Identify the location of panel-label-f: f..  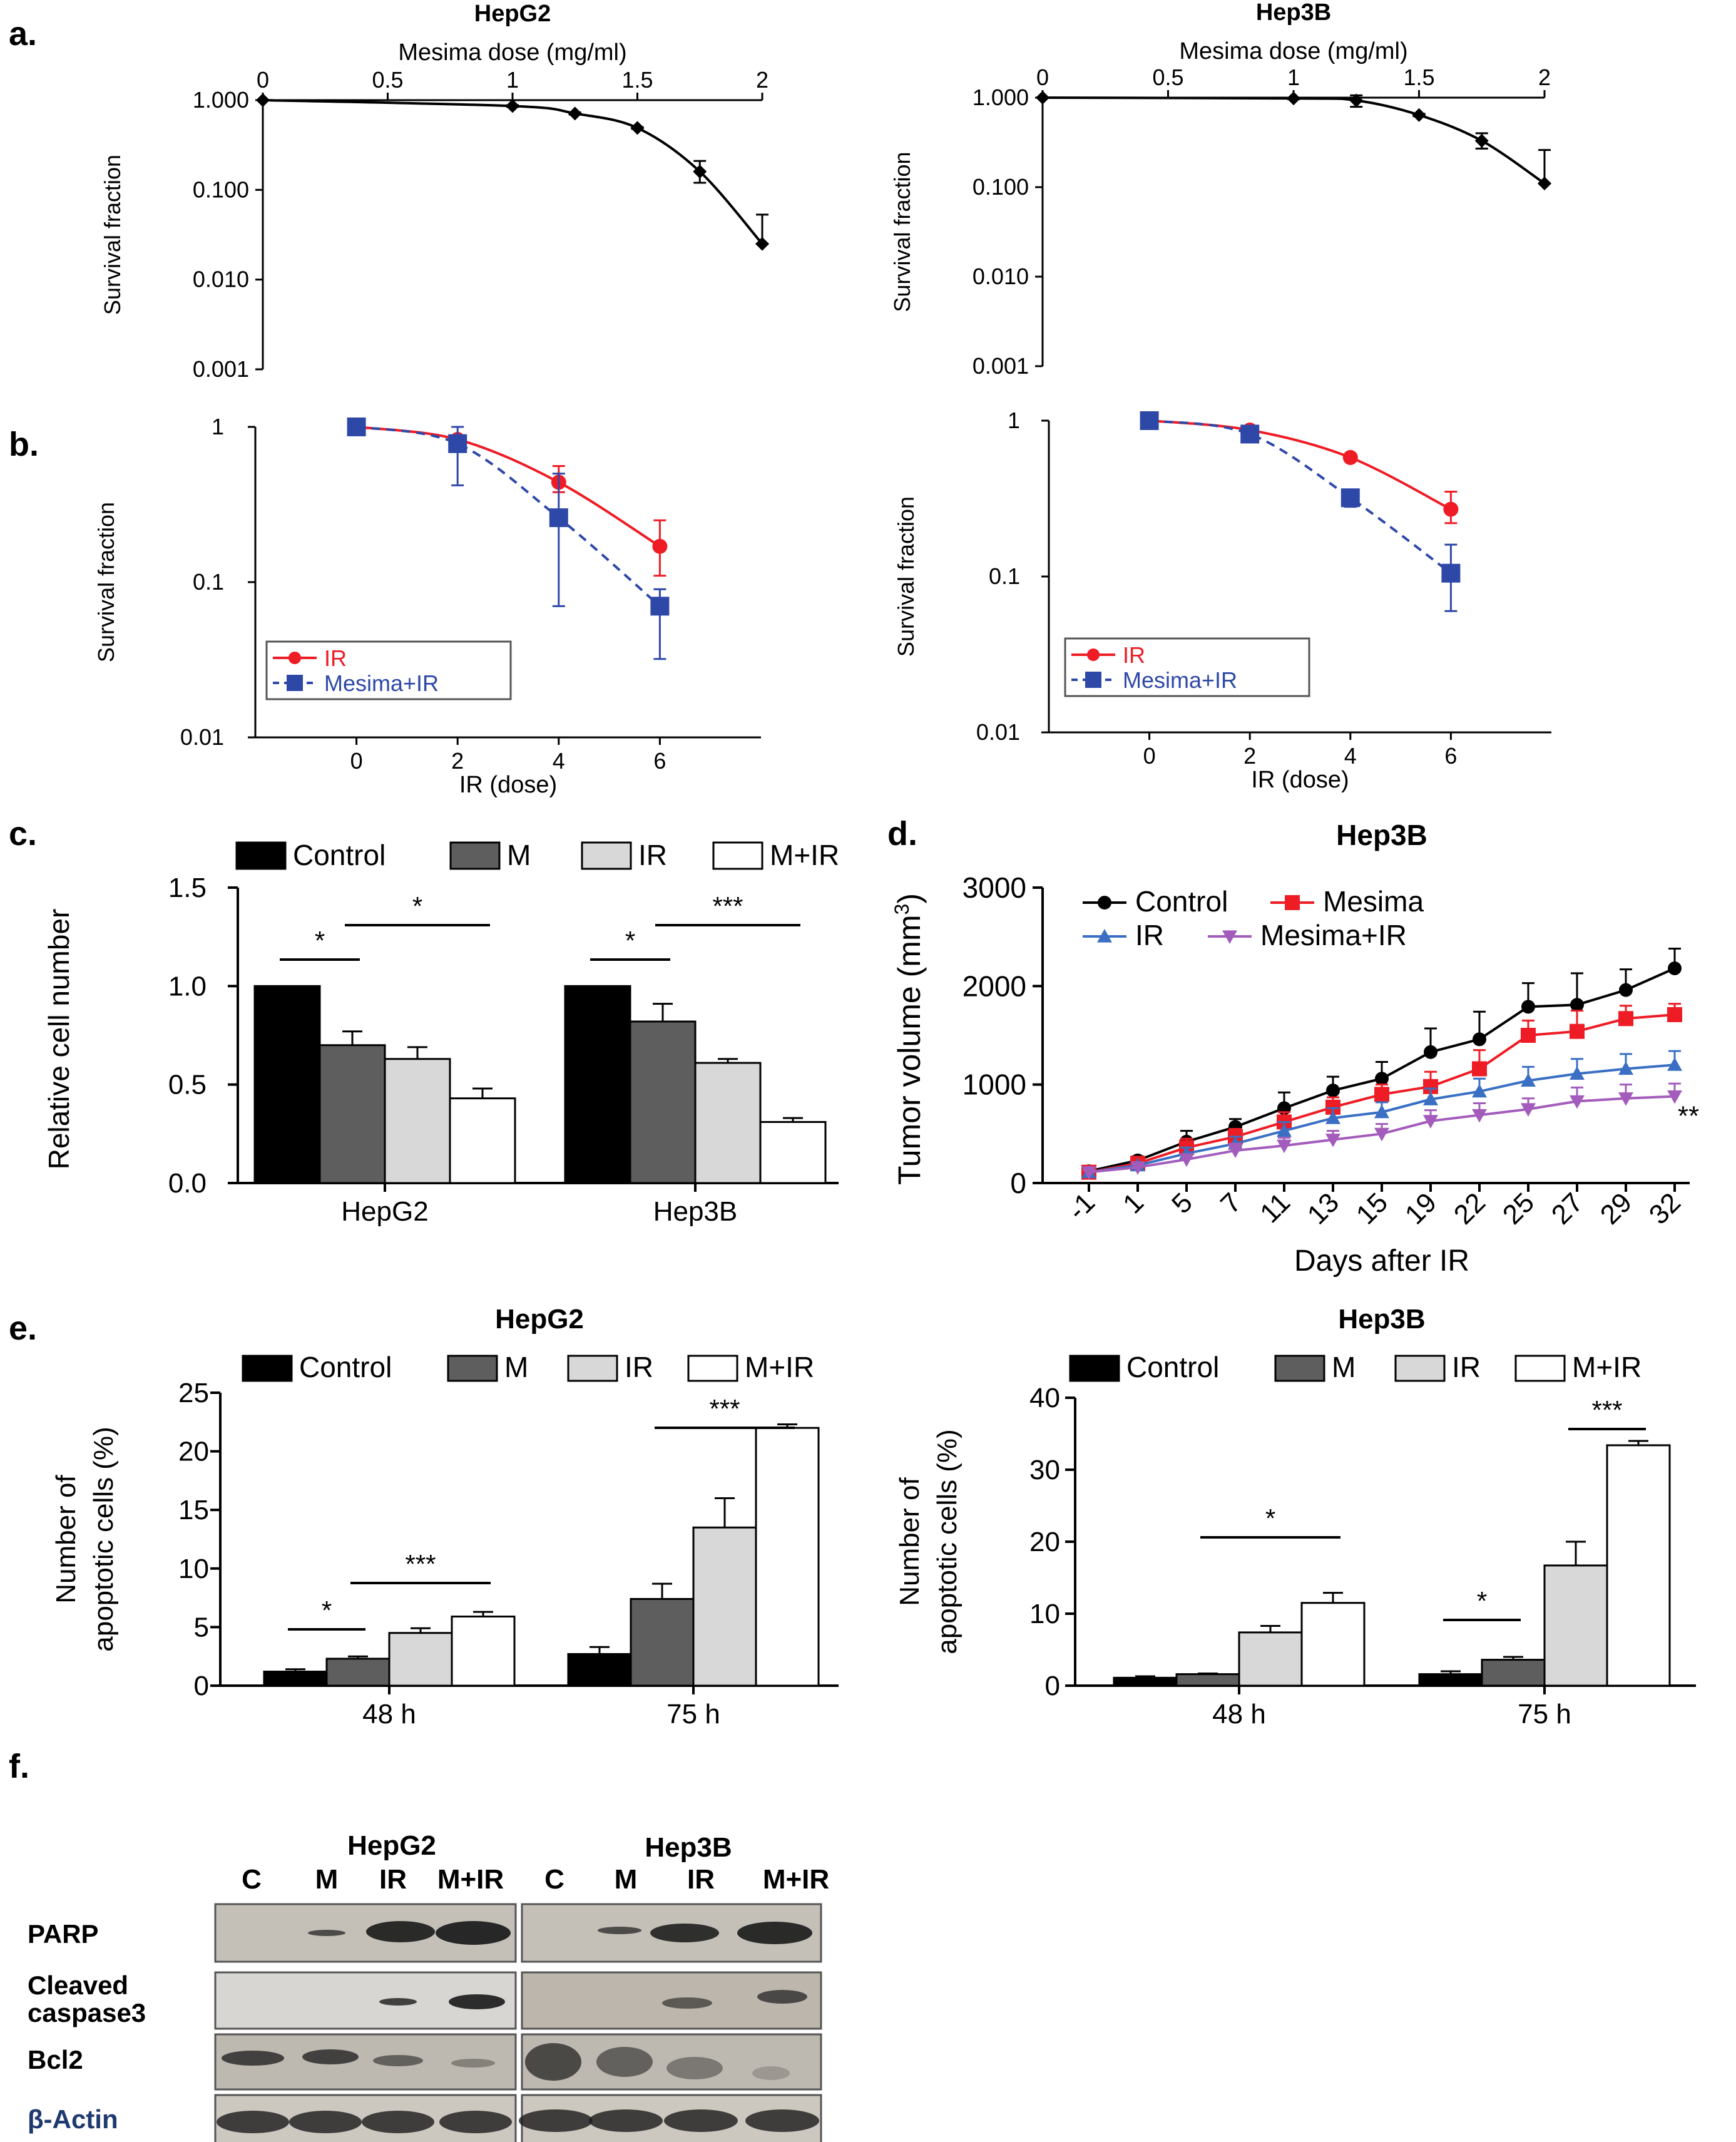
(19, 1766).